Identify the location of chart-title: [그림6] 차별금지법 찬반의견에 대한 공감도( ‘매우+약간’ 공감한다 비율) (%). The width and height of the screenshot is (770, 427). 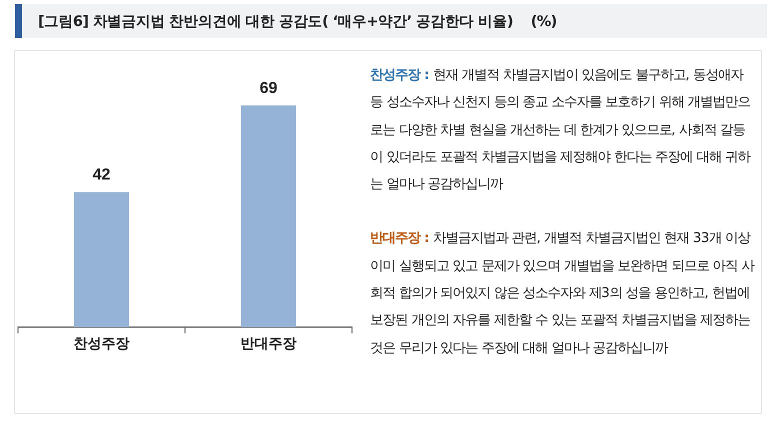
(297, 22).